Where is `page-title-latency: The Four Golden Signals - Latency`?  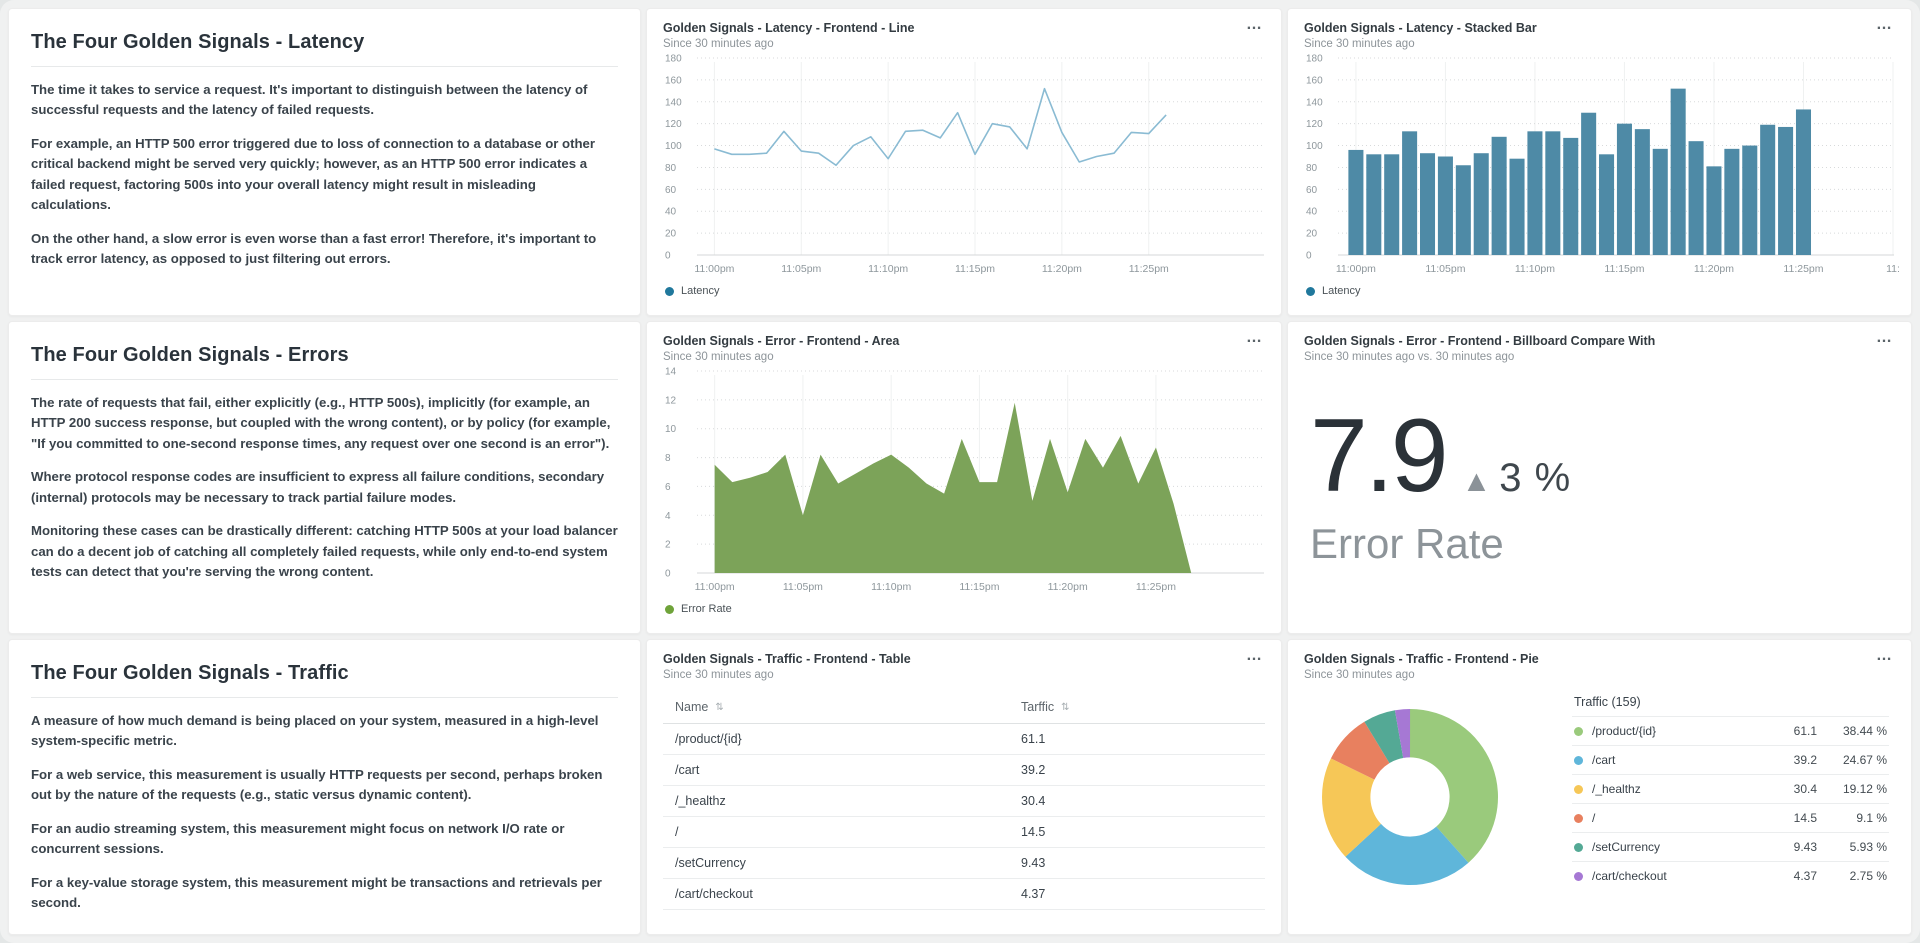 page-title-latency: The Four Golden Signals - Latency is located at coordinates (198, 42).